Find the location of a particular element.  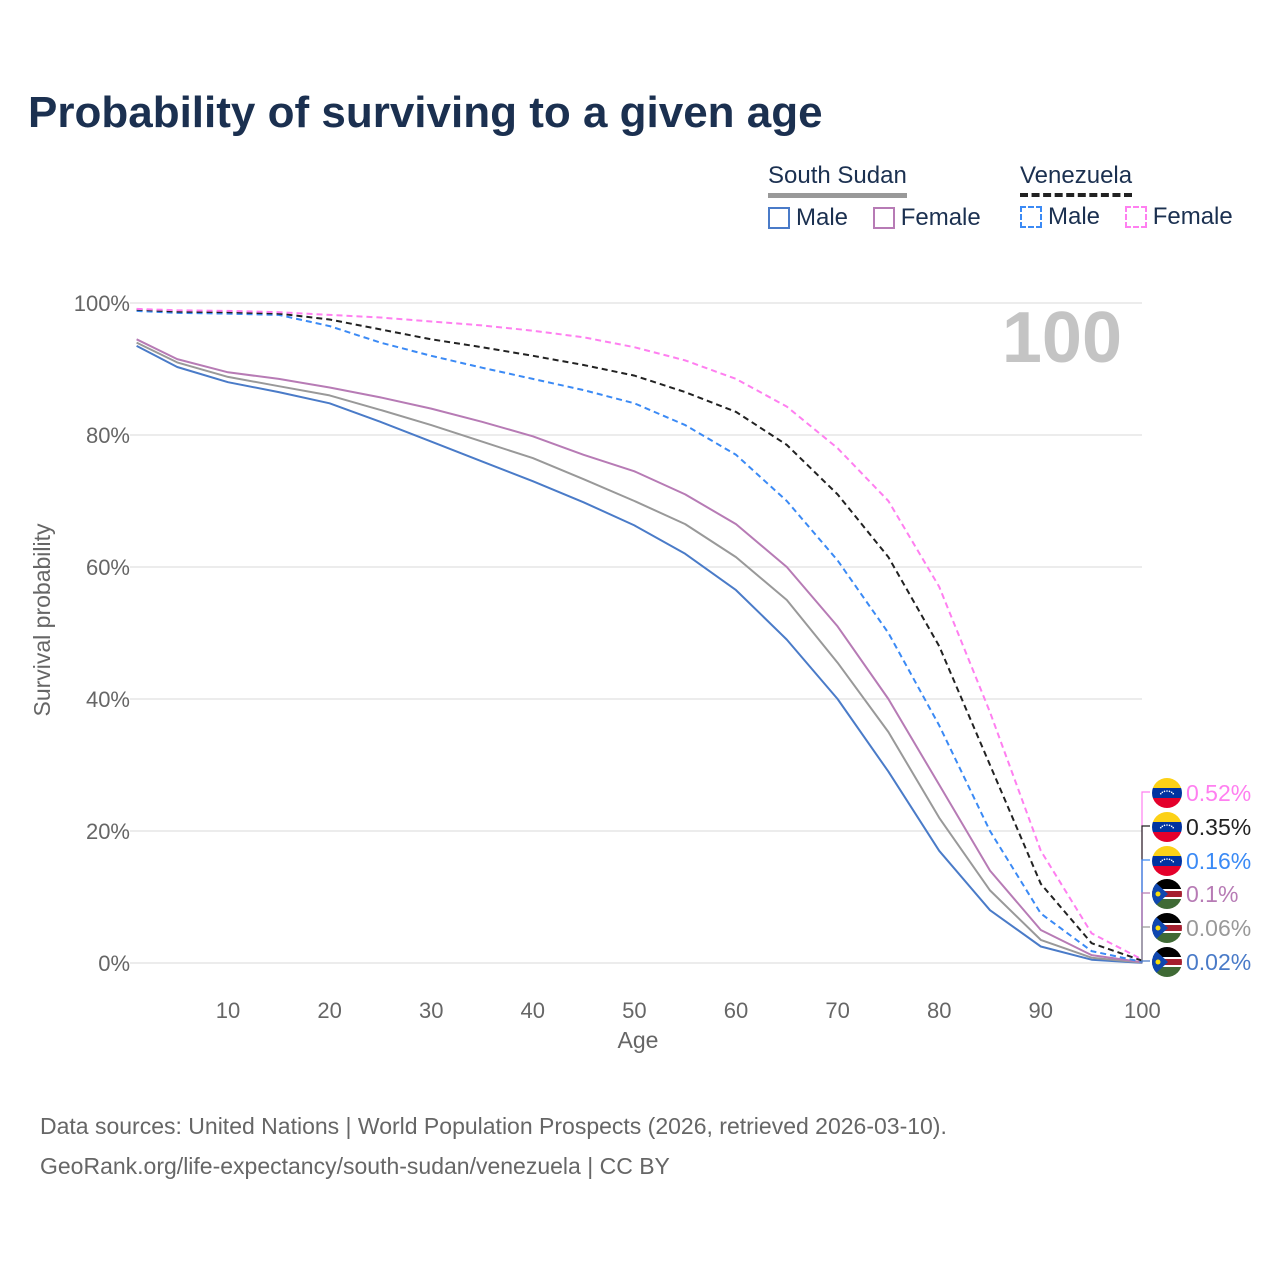

age-marker: 100 is located at coordinates (1062, 338).